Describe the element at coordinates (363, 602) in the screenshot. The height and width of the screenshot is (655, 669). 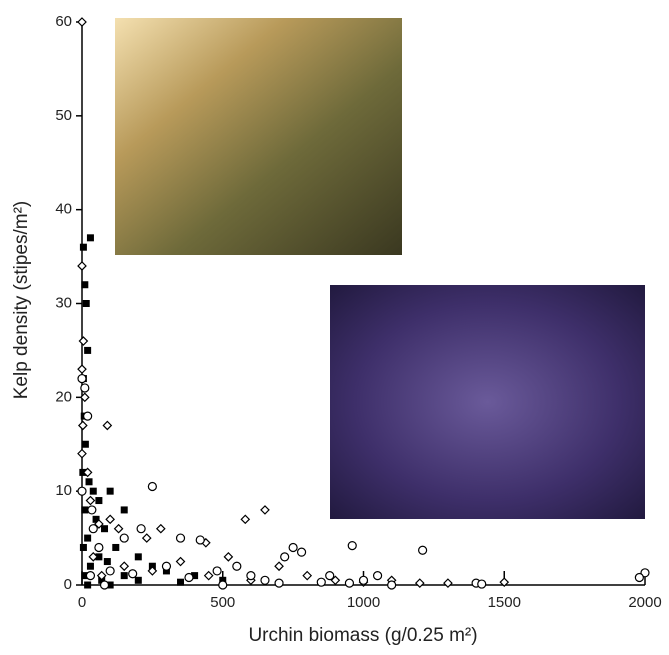
I see `x-tick-label: 1000` at that location.